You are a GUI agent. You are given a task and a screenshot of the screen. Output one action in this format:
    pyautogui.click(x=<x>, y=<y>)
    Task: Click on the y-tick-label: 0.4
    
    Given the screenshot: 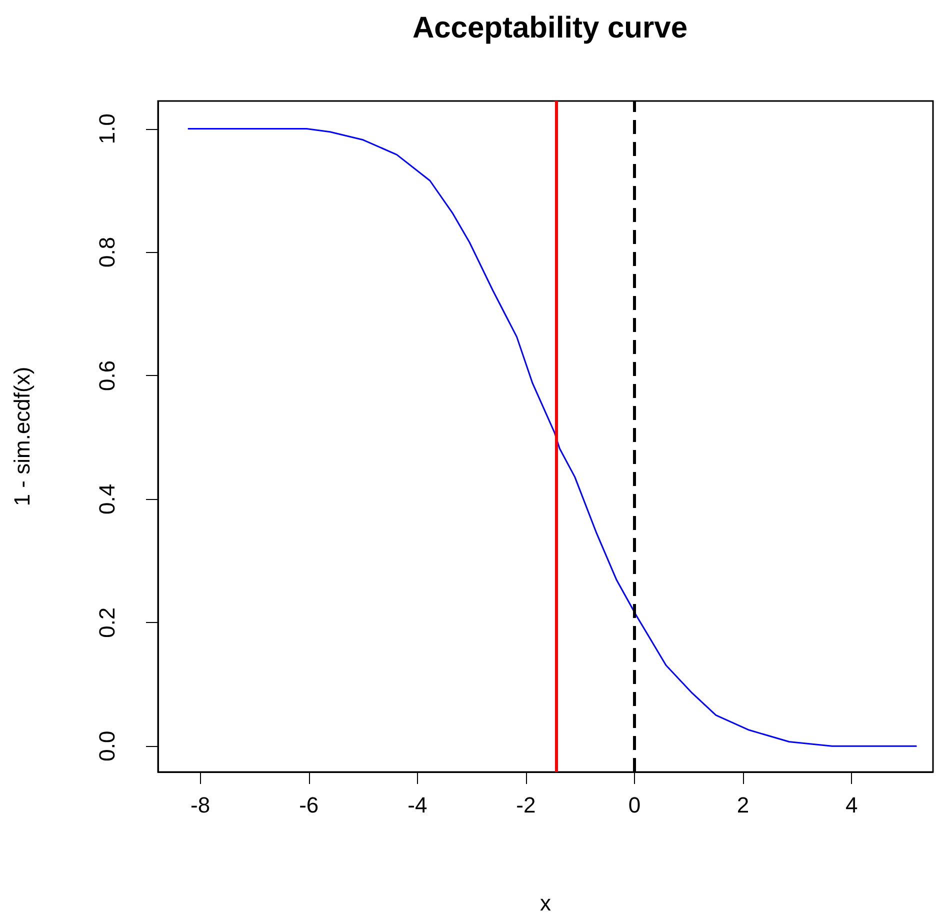 What is the action you would take?
    pyautogui.click(x=107, y=499)
    